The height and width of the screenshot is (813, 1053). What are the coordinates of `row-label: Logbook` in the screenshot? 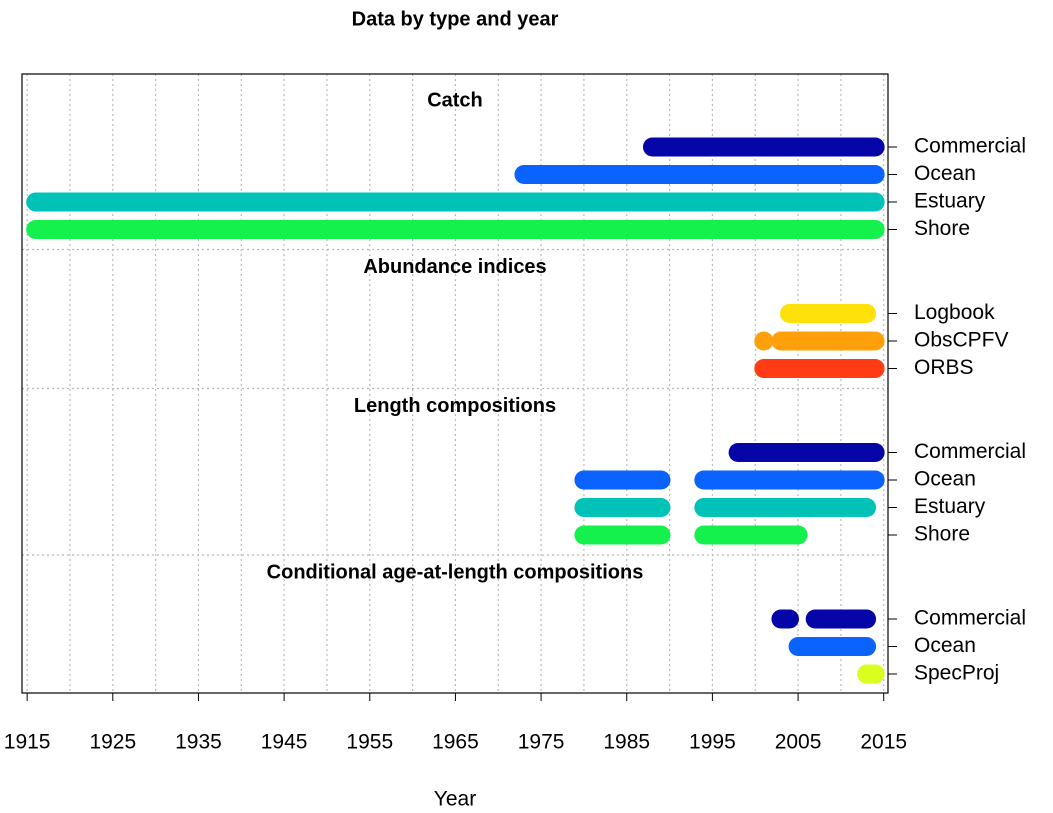 It's located at (954, 312).